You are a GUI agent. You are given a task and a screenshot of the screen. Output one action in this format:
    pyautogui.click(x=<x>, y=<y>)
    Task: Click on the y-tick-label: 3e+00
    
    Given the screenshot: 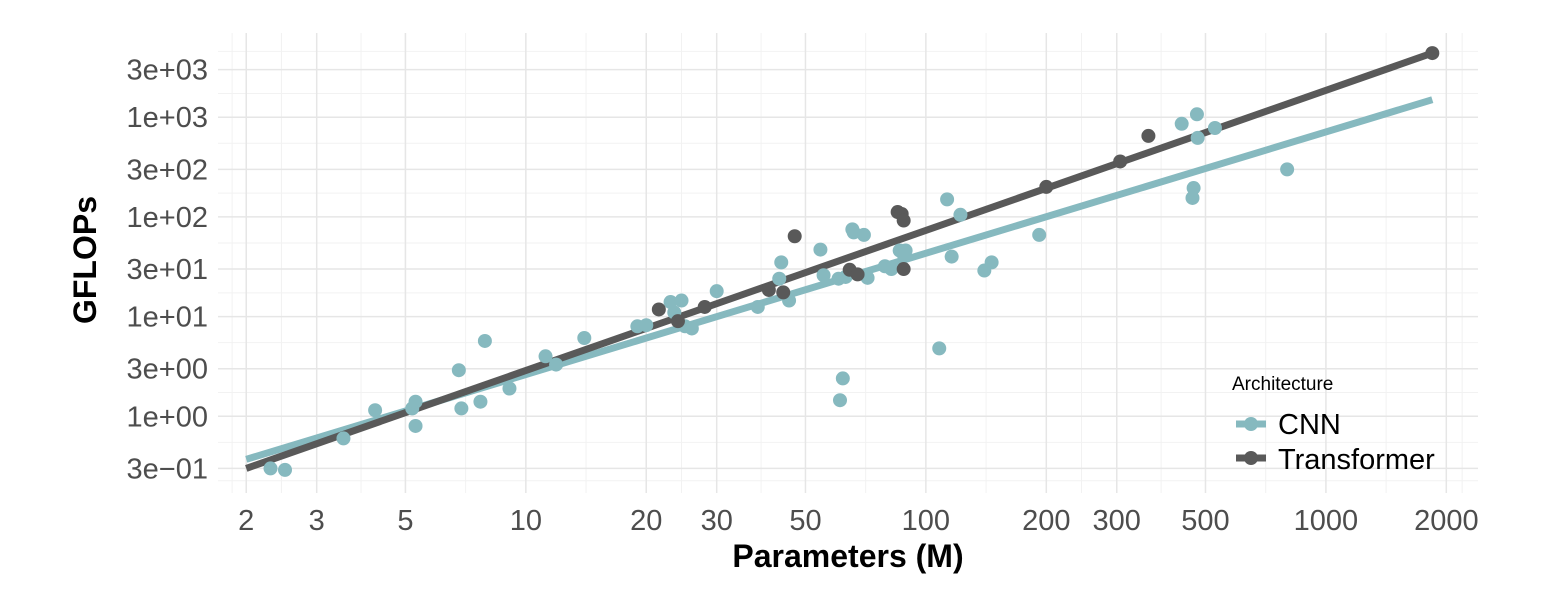 What is the action you would take?
    pyautogui.click(x=167, y=370)
    